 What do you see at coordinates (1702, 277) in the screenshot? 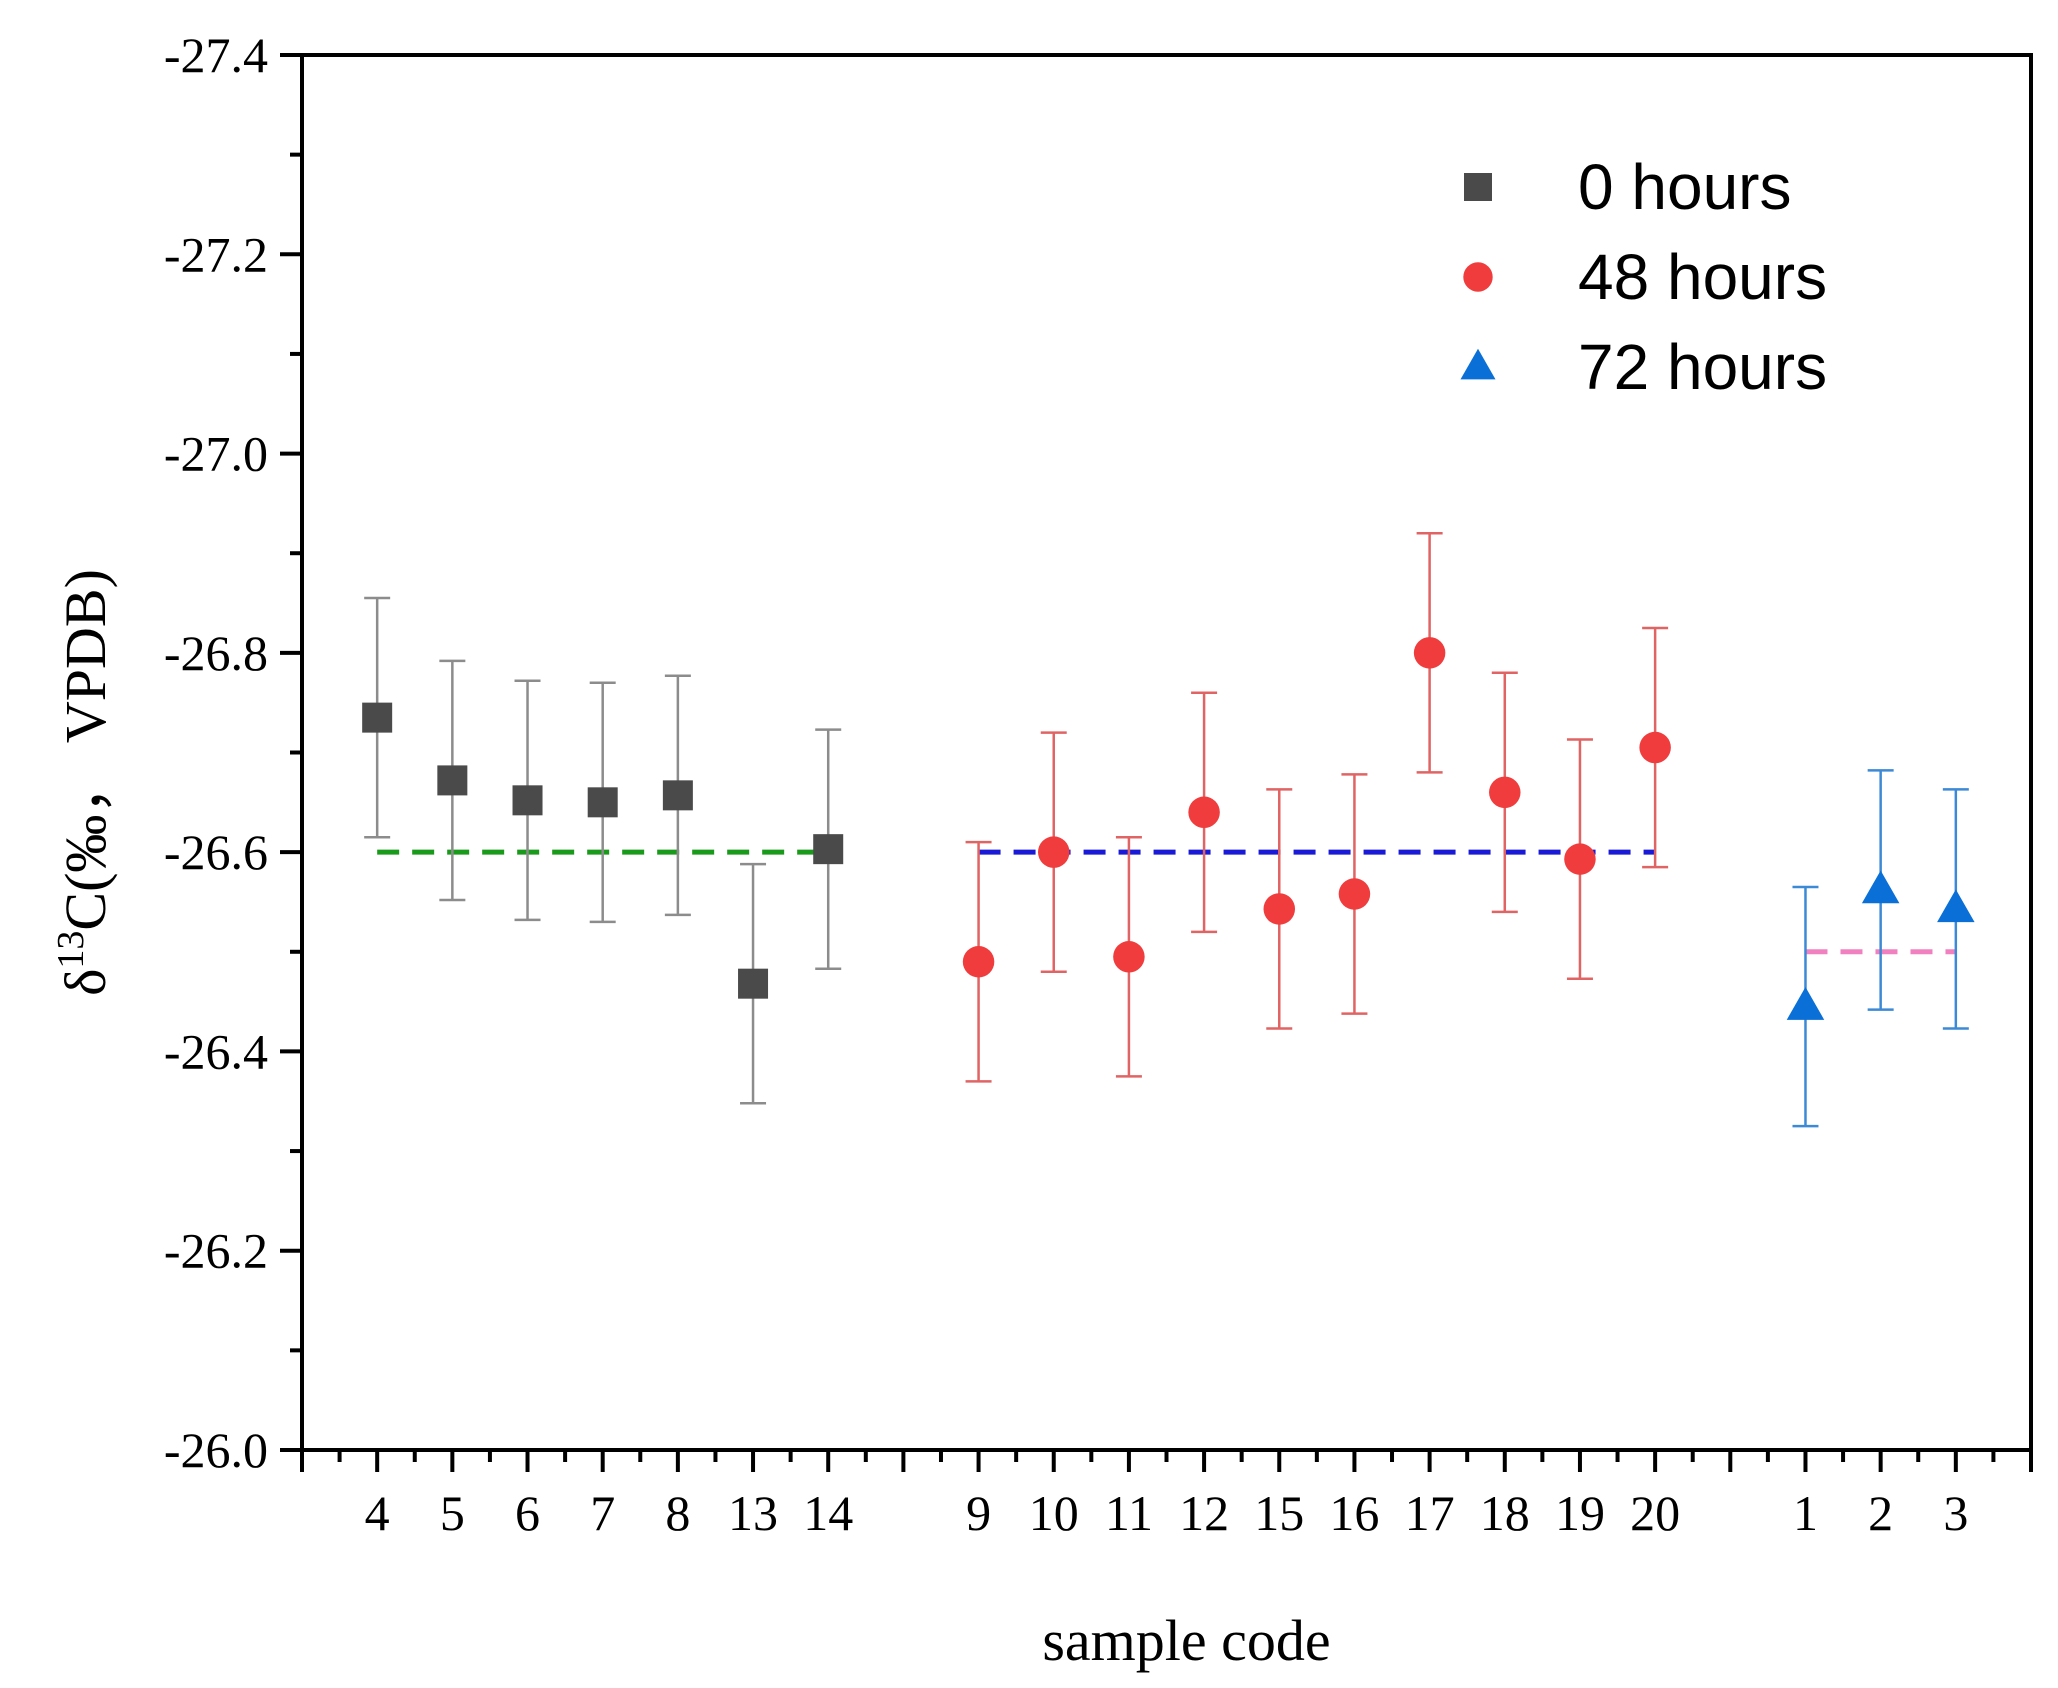
I see `legend-label: 48 hours` at bounding box center [1702, 277].